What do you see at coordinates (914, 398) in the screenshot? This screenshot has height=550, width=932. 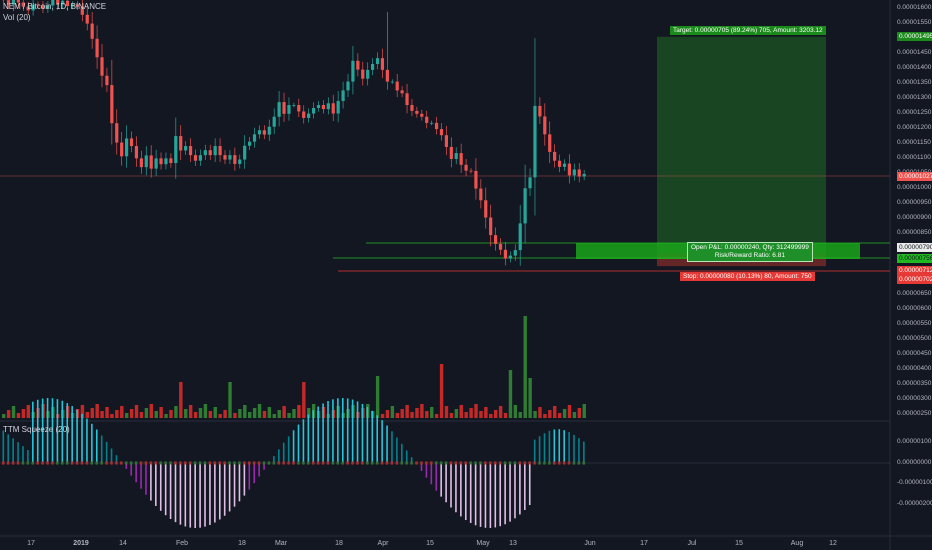 I see `price-tick-label: 0.00000300` at bounding box center [914, 398].